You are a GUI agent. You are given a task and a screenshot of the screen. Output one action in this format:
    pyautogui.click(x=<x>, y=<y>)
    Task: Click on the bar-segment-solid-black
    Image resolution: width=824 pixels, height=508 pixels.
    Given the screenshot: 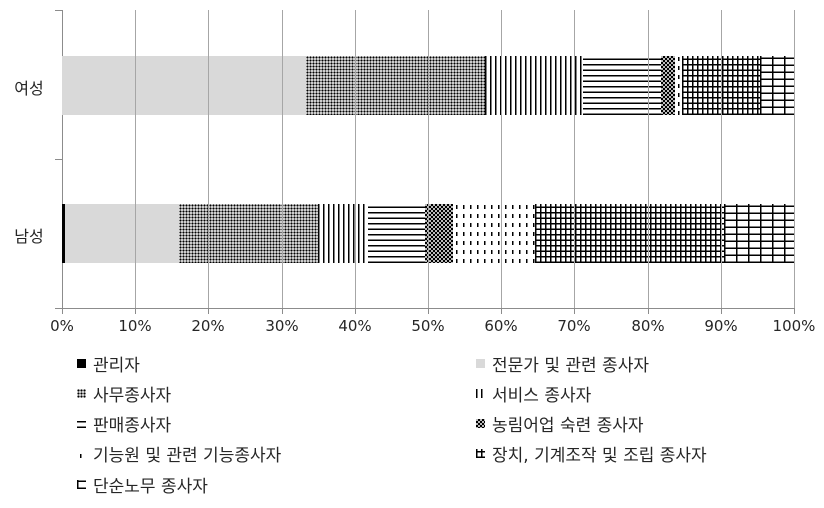 What is the action you would take?
    pyautogui.click(x=63, y=233)
    